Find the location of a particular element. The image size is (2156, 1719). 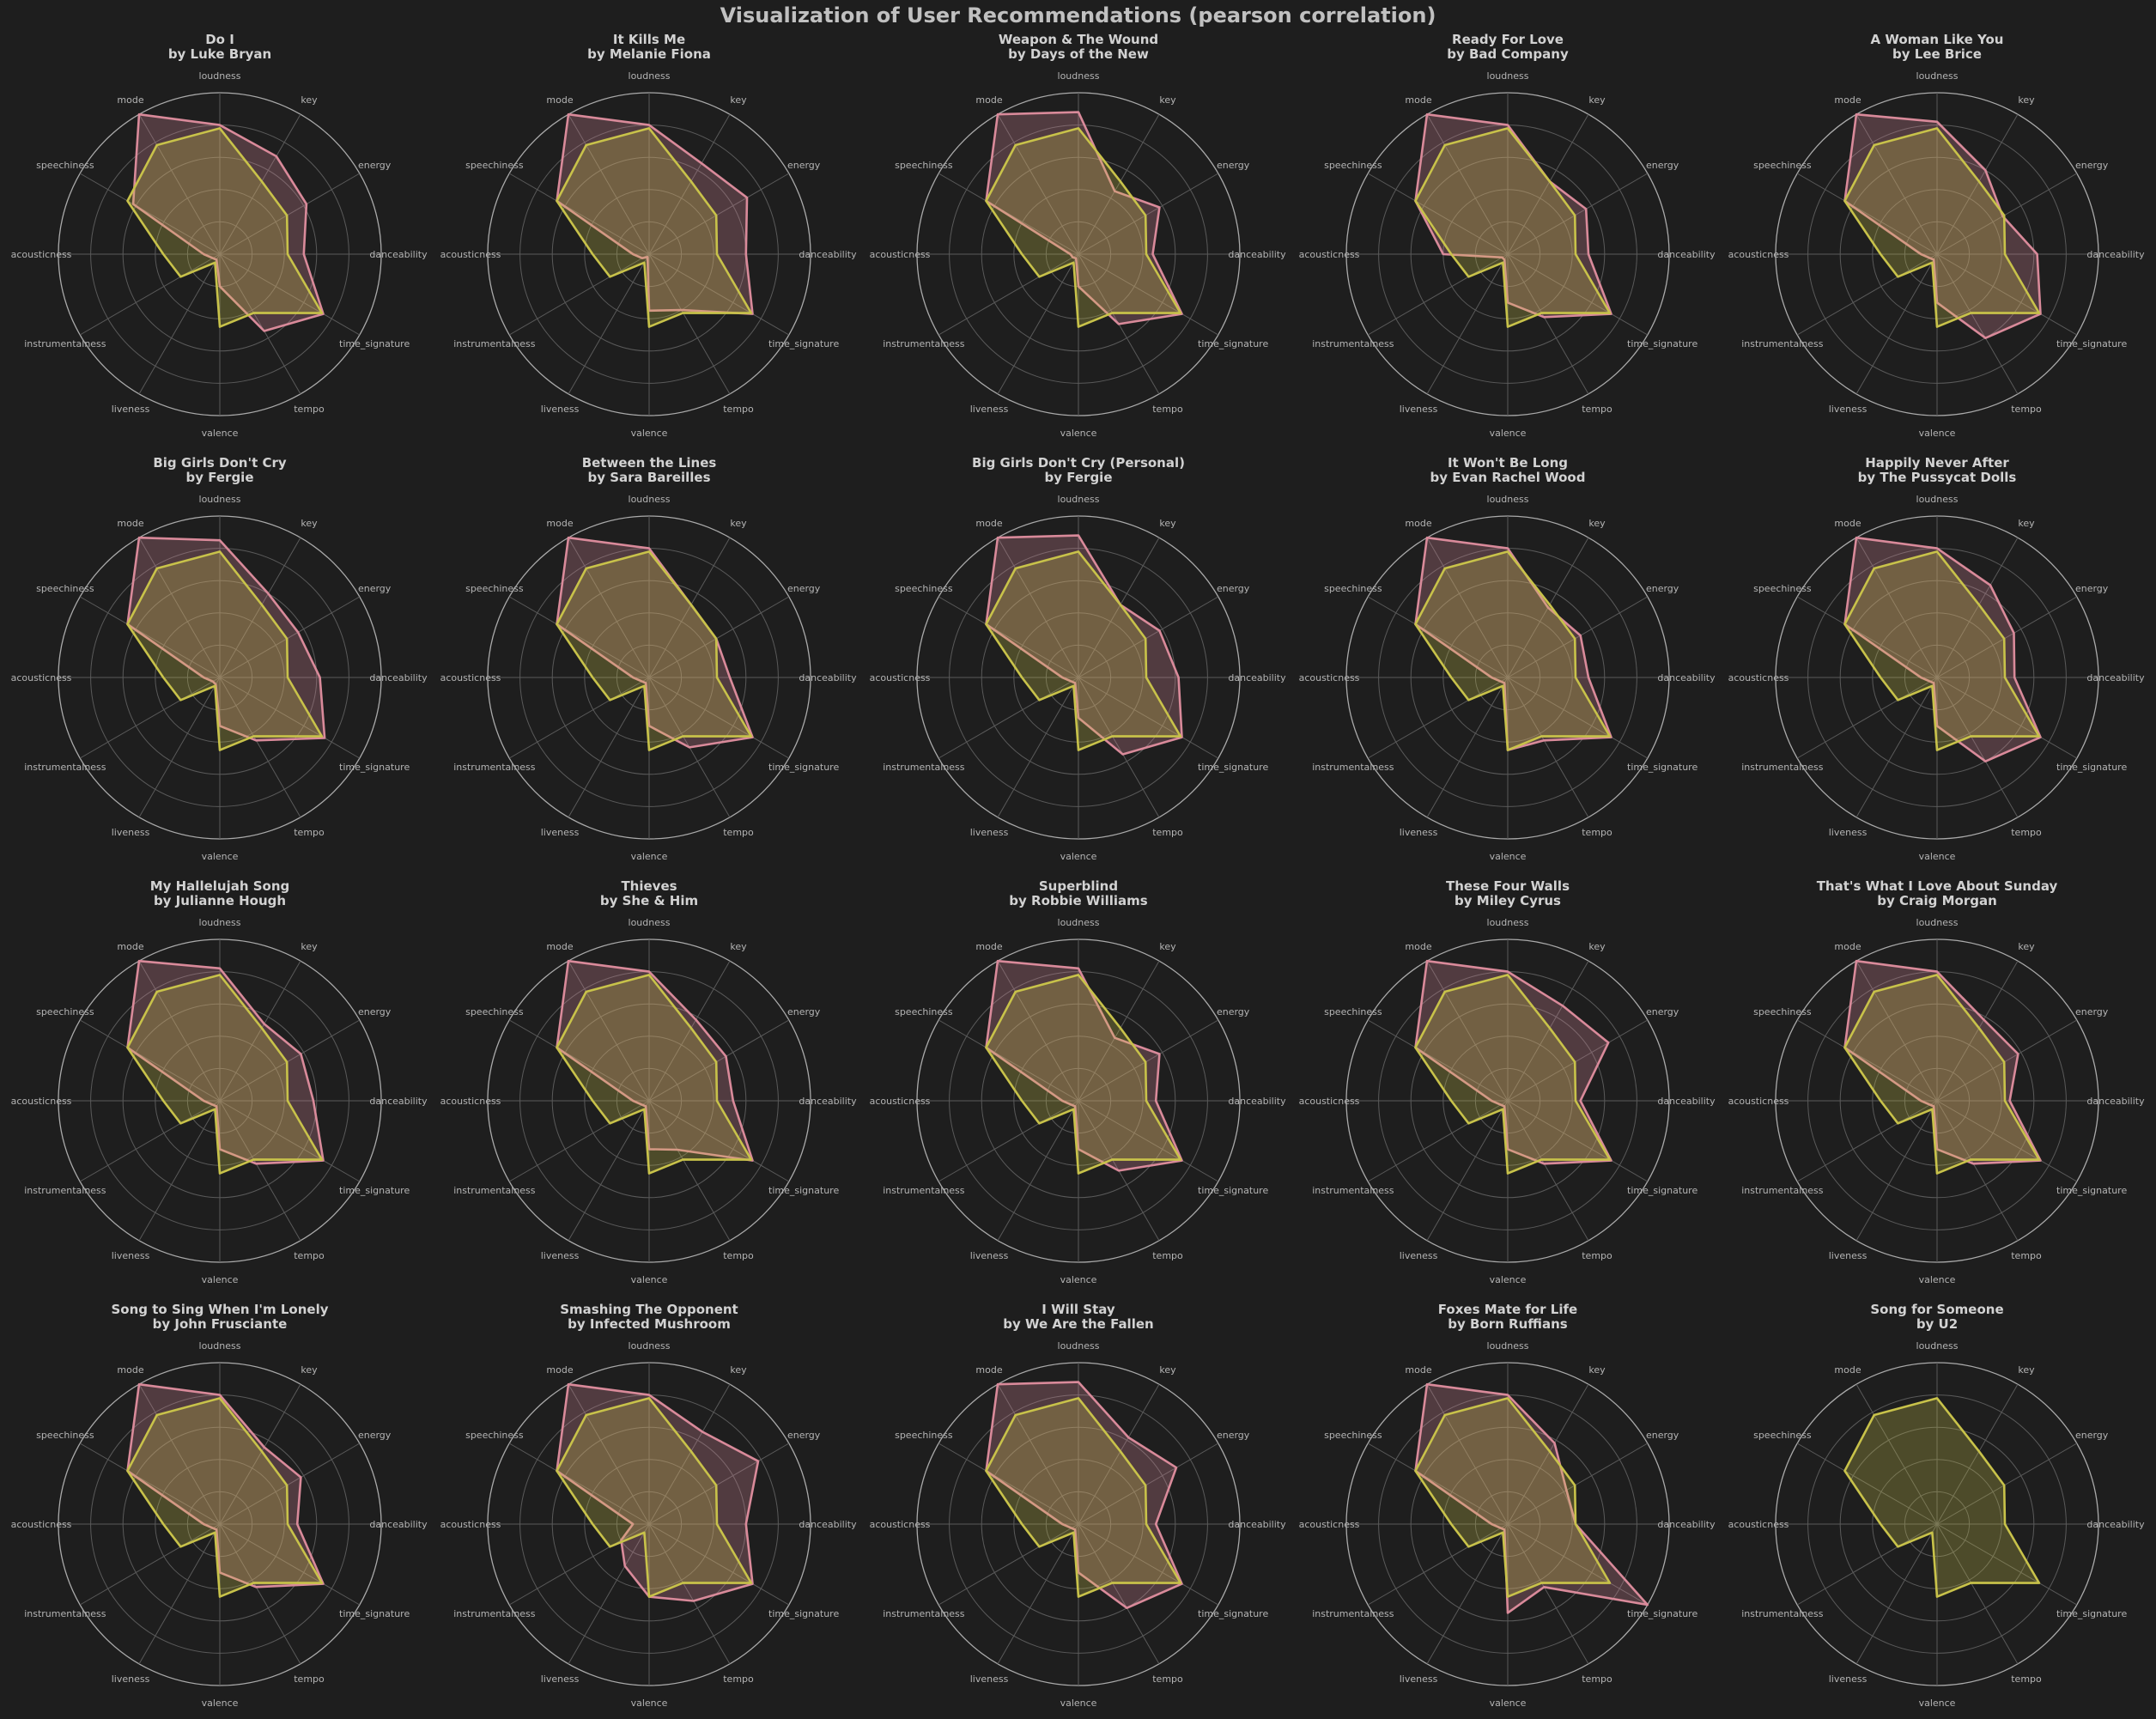

chart-title: A Woman Like You is located at coordinates (1937, 39).